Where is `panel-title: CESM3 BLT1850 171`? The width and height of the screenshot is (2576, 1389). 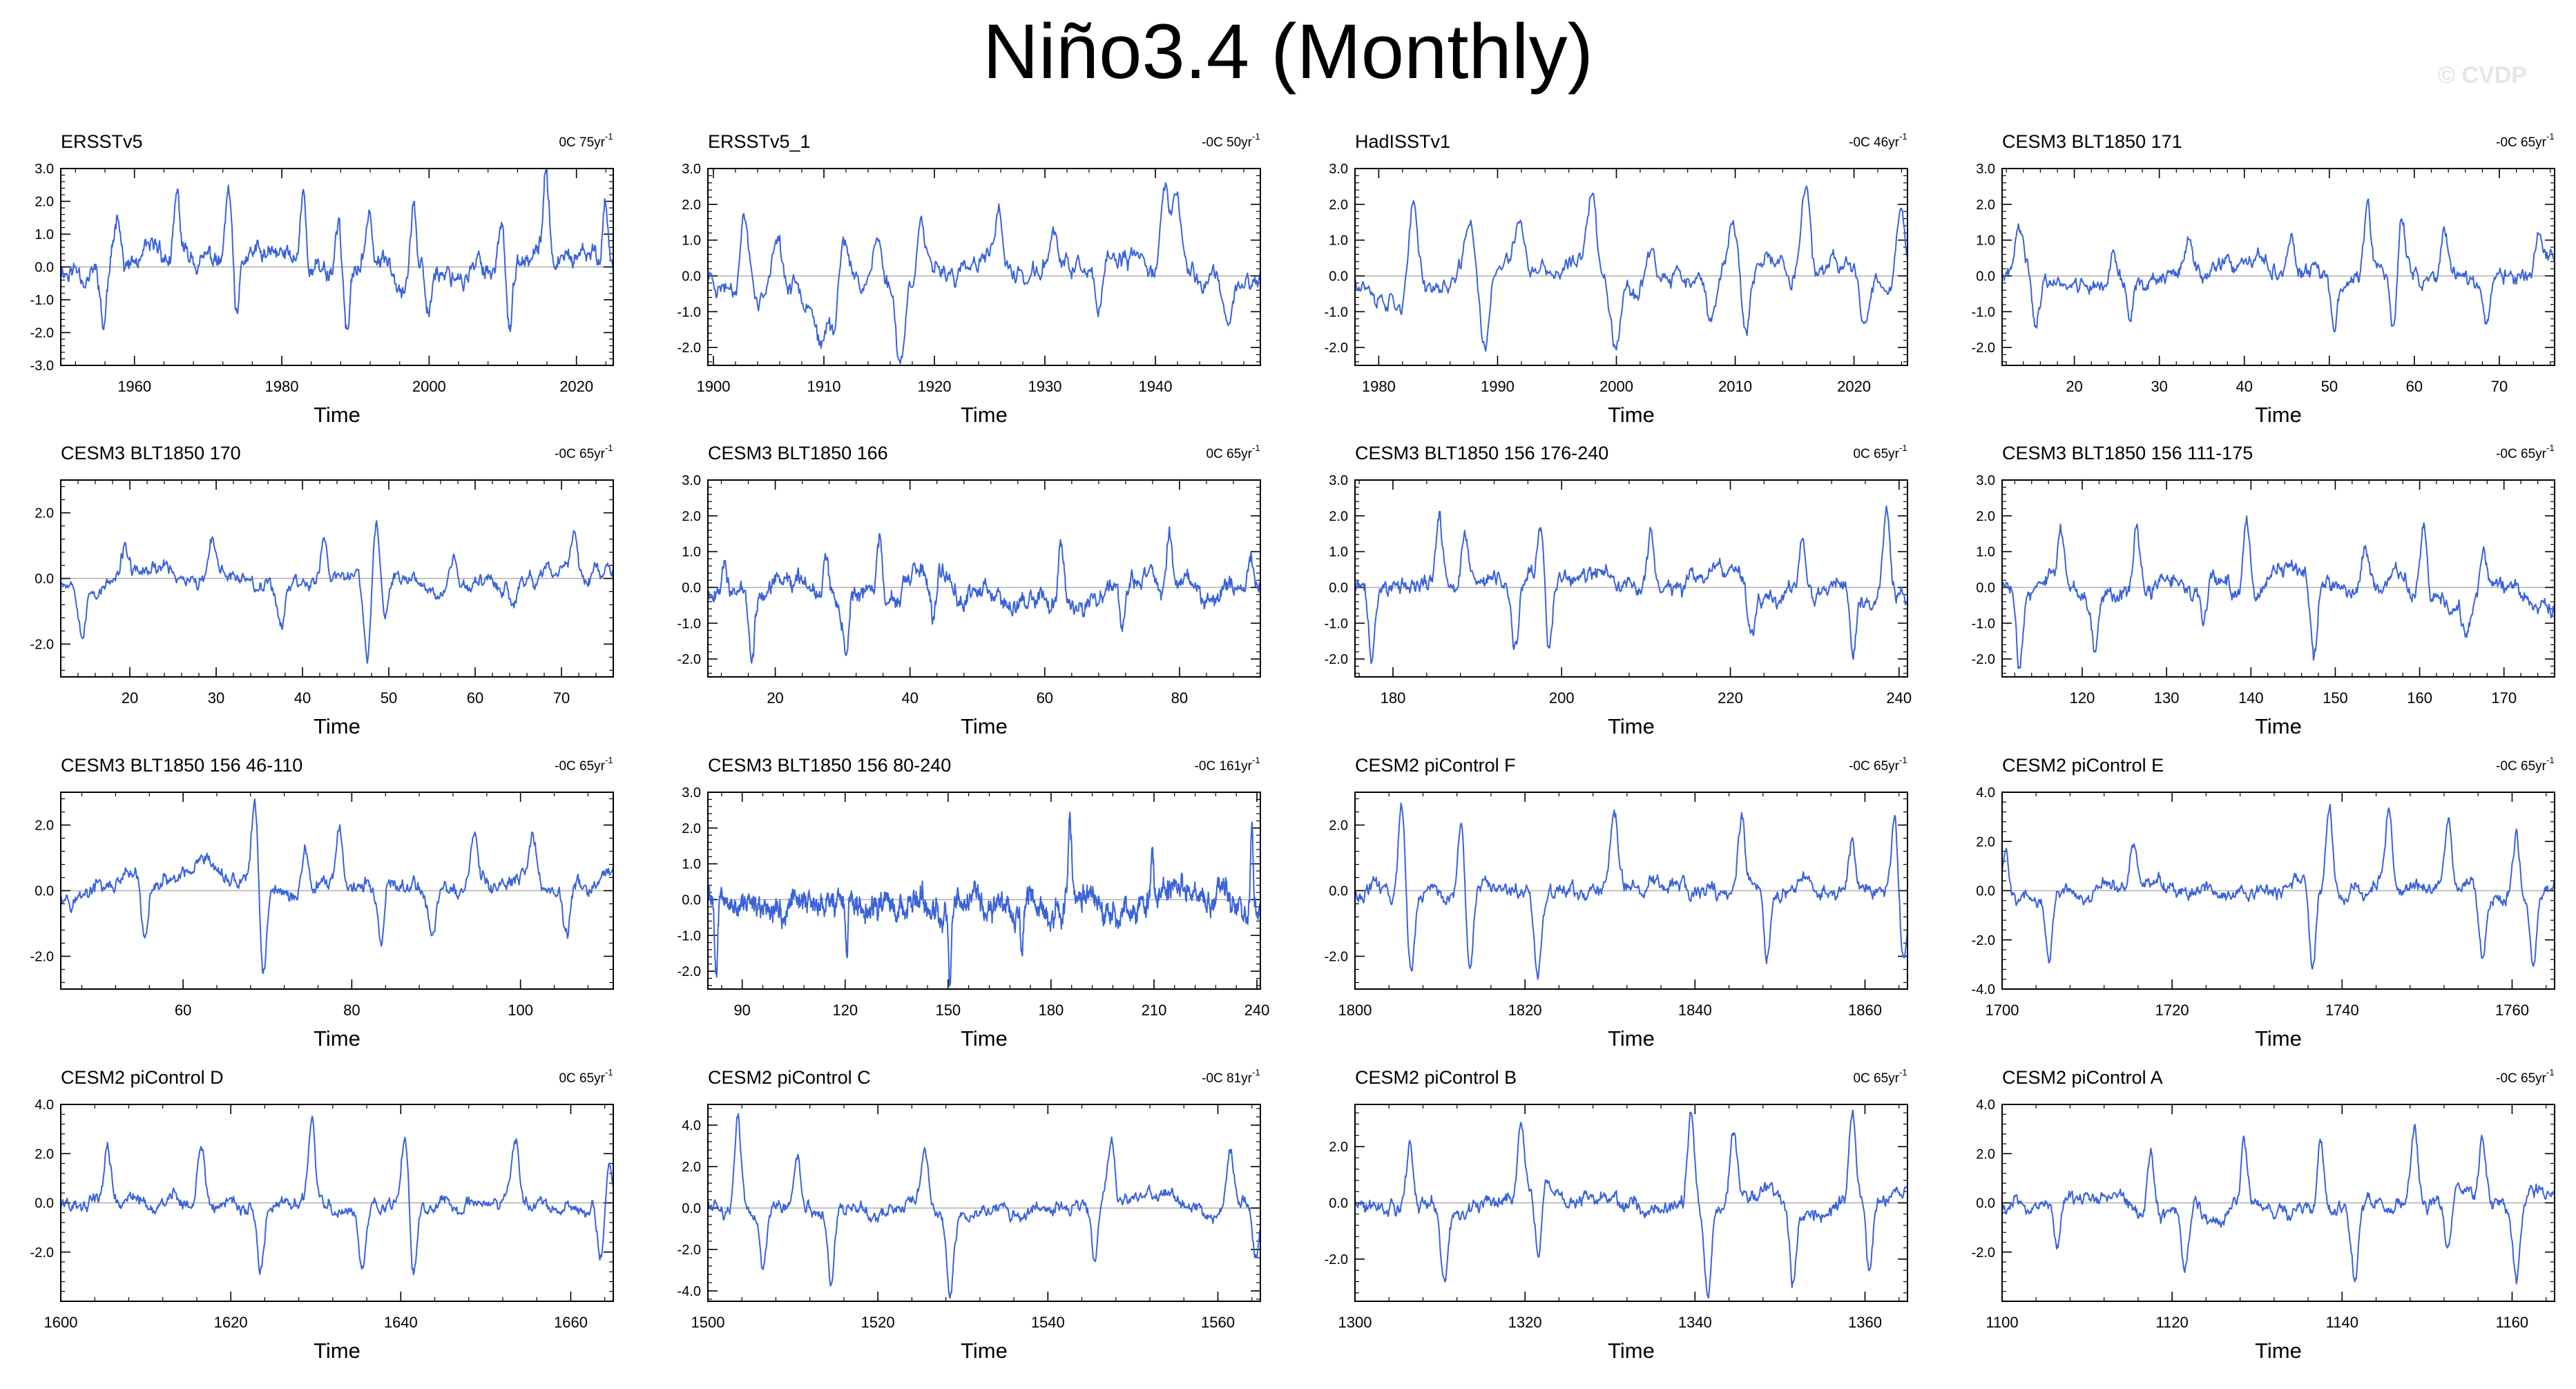
panel-title: CESM3 BLT1850 171 is located at coordinates (2092, 141).